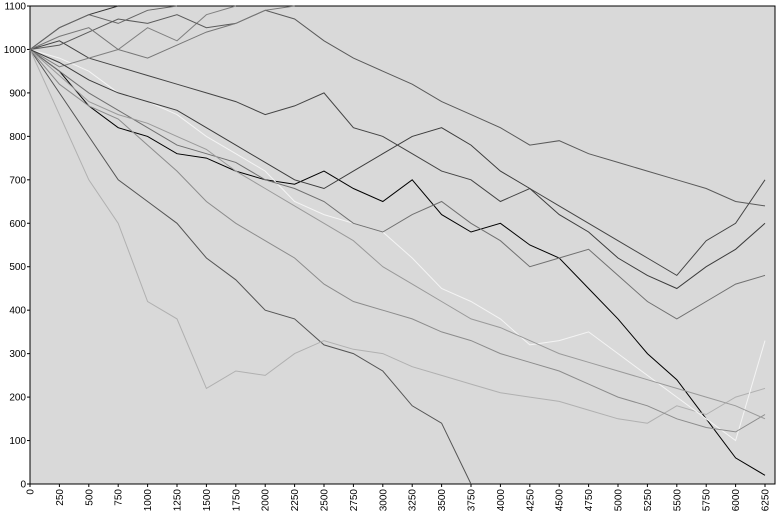  What do you see at coordinates (266, 500) in the screenshot?
I see `x-tick-label: 2000` at bounding box center [266, 500].